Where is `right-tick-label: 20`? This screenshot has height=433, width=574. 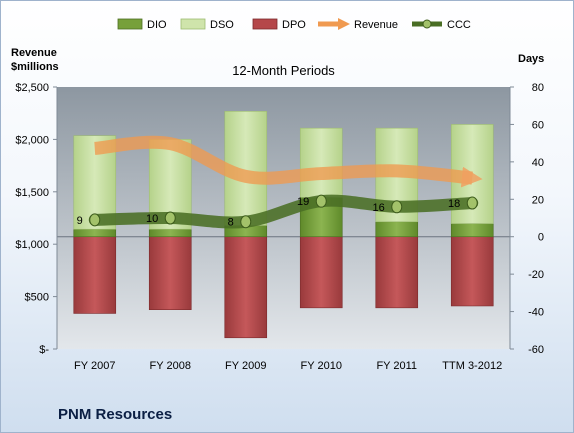
right-tick-label: 20 is located at coordinates (538, 200).